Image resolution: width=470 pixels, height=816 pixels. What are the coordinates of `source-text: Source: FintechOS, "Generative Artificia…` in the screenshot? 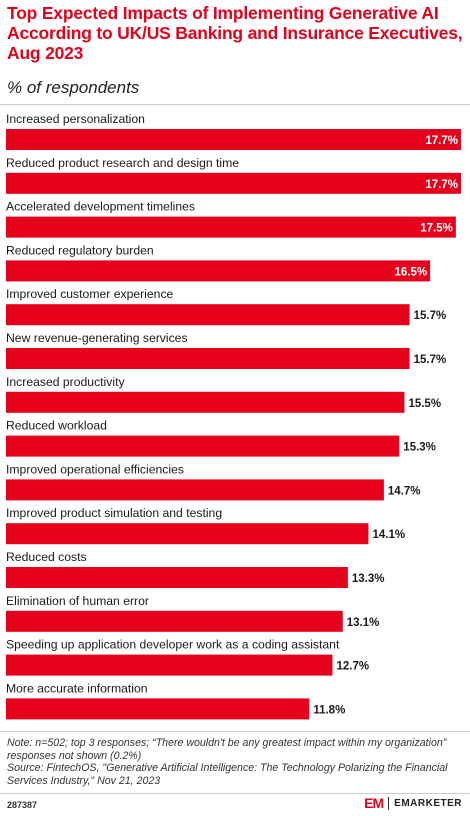 It's located at (227, 774).